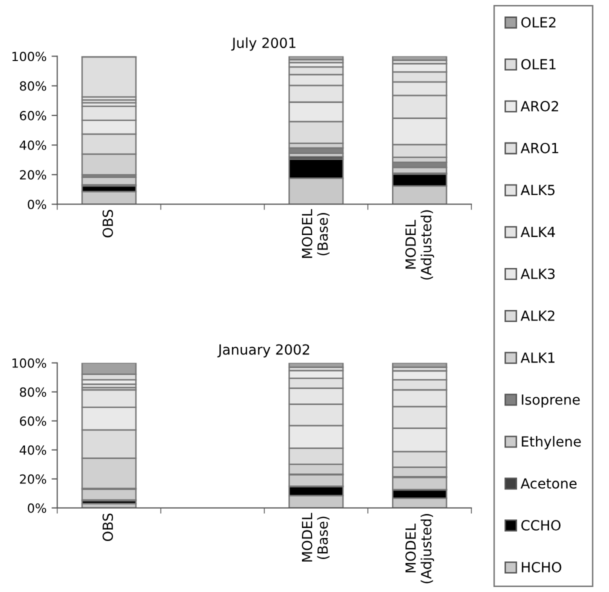  Describe the element at coordinates (541, 525) in the screenshot. I see `legend-label: CCHO` at that location.